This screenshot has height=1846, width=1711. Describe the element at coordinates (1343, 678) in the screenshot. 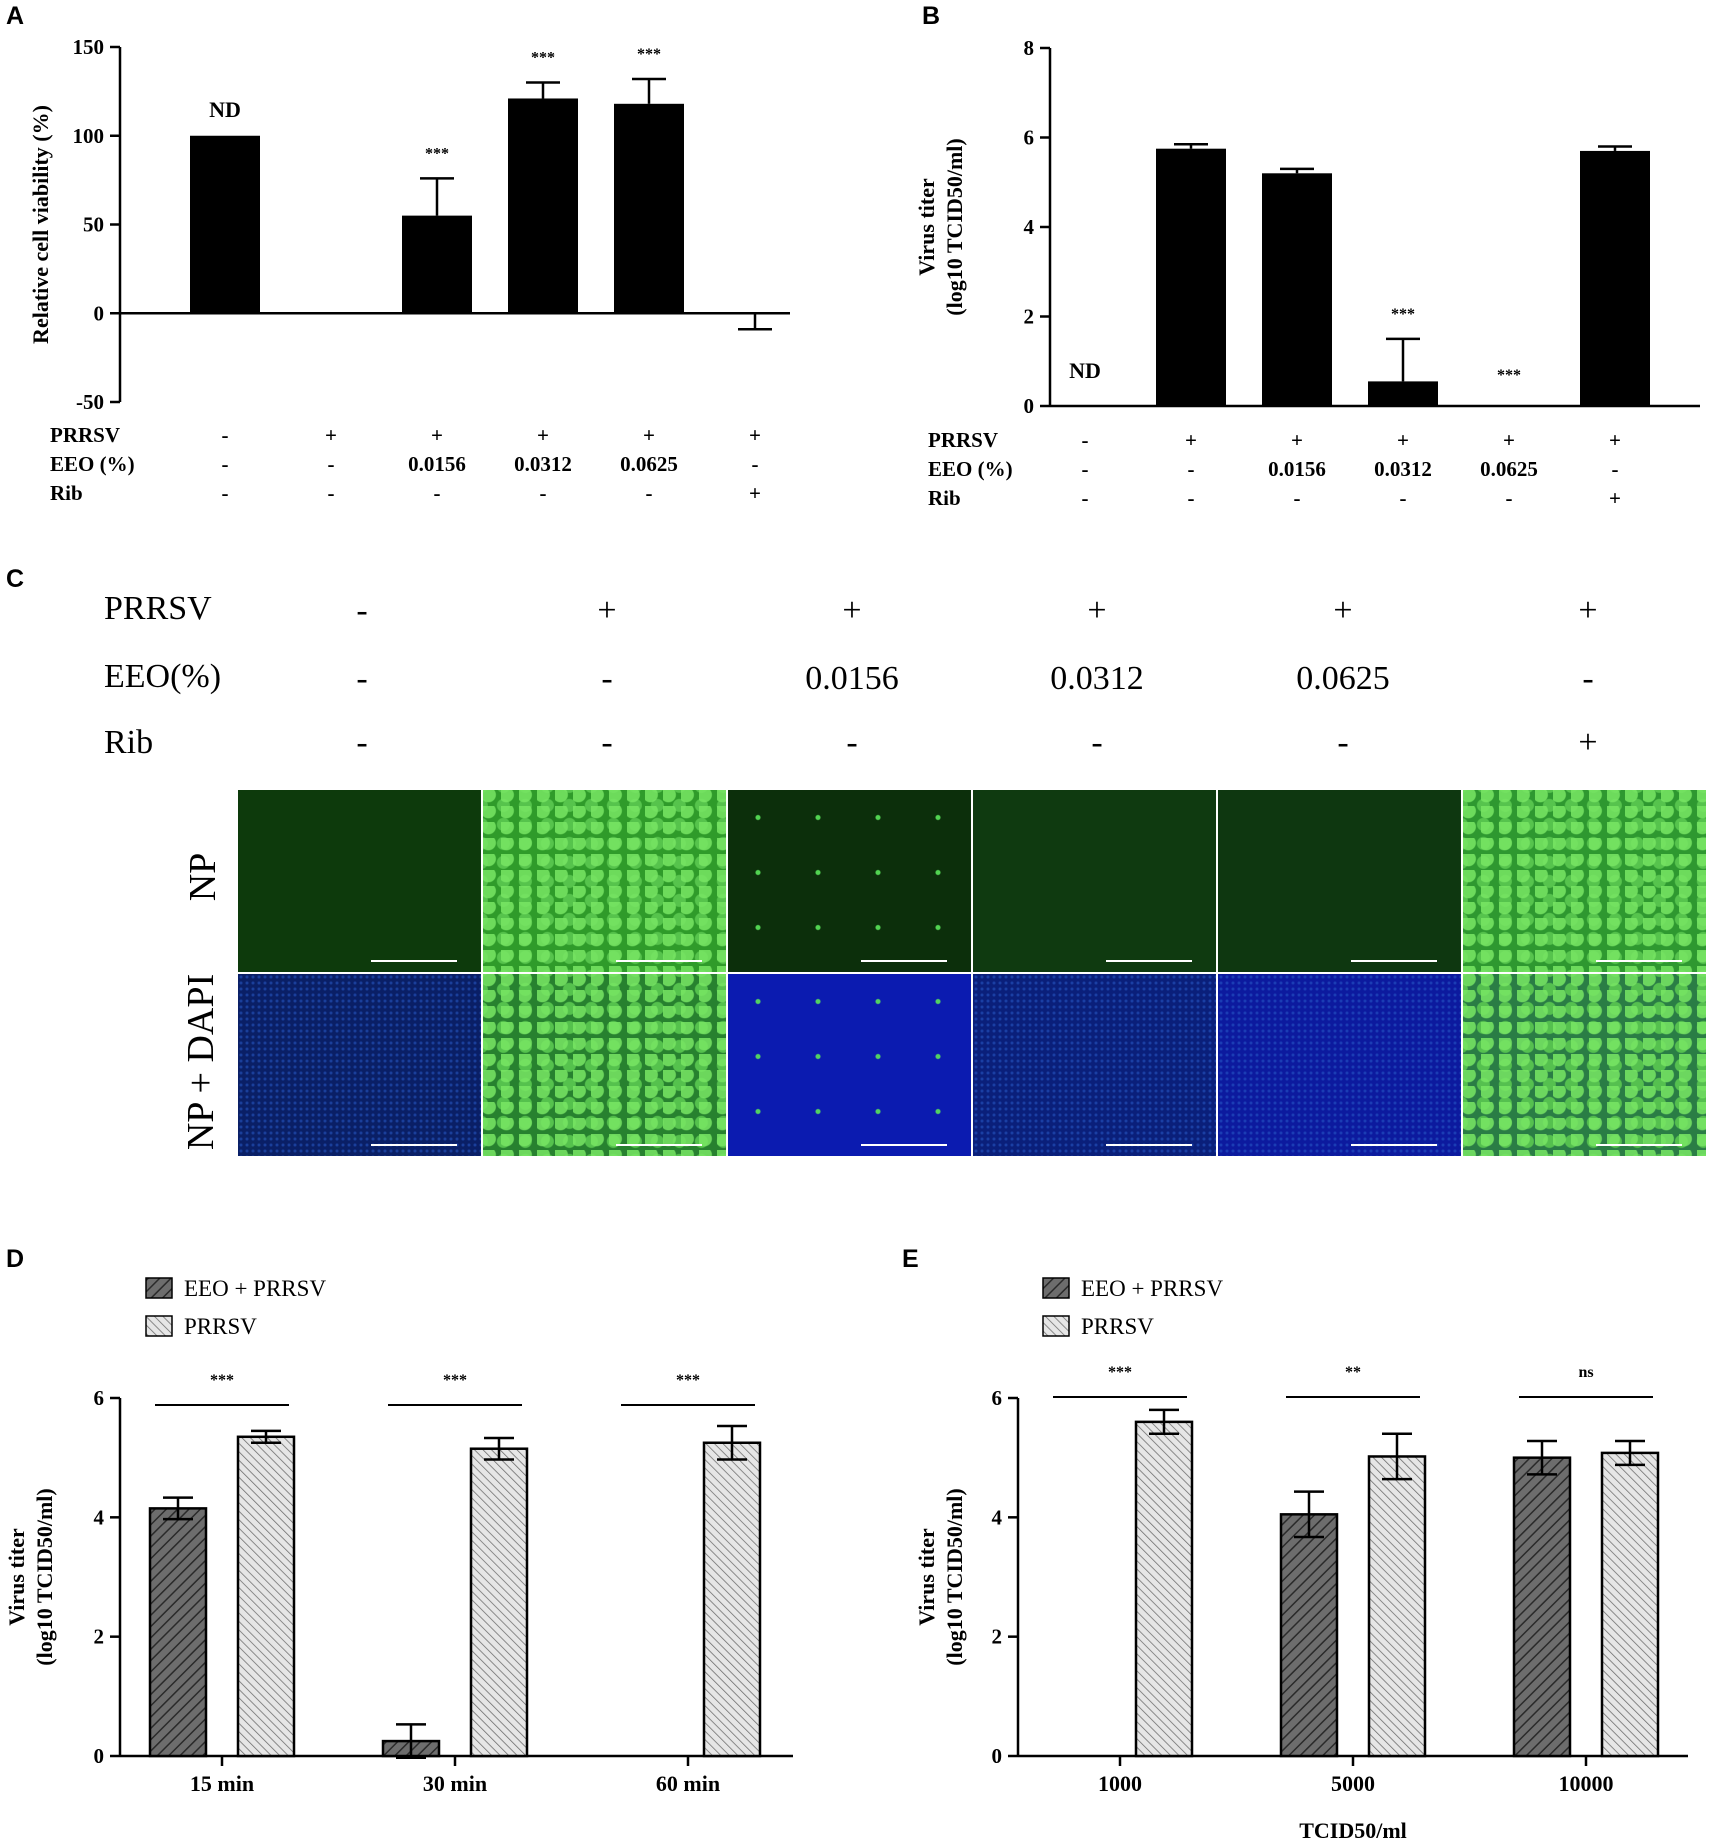

I see `condition-value: 0.0625` at that location.